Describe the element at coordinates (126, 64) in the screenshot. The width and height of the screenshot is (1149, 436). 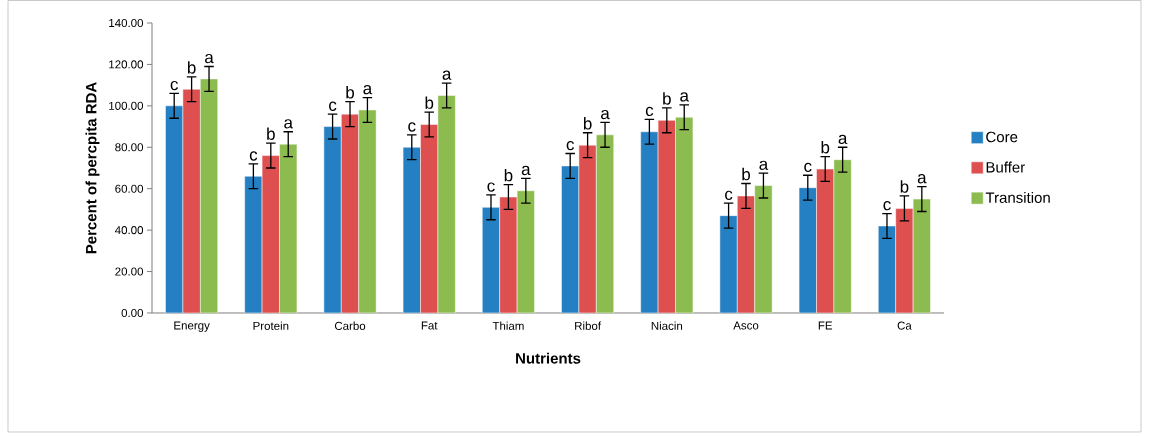
I see `y-tick-label: 120.00` at that location.